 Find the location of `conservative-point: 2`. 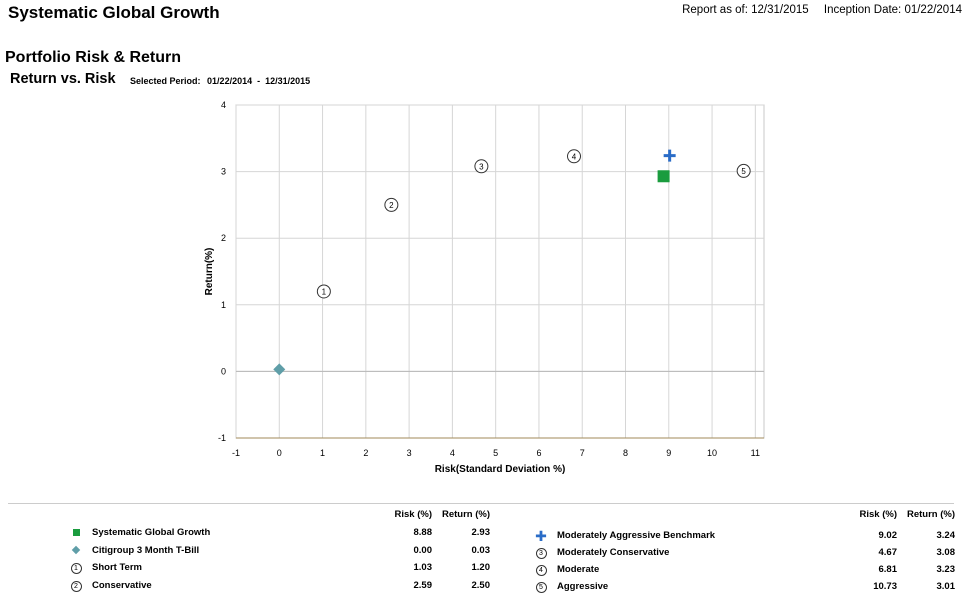

conservative-point: 2 is located at coordinates (391, 204).